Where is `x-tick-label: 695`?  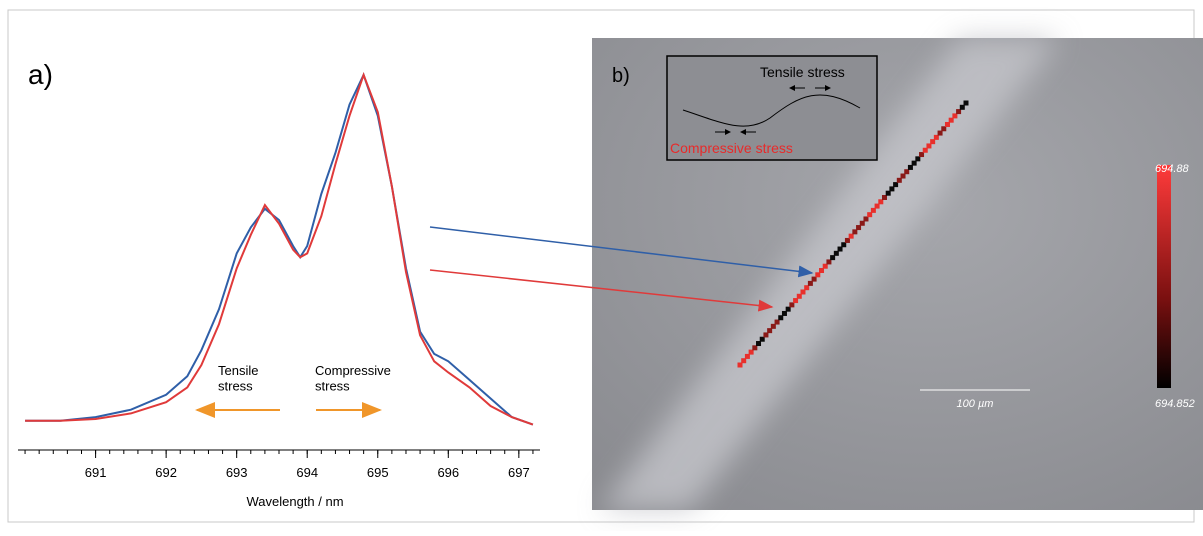 x-tick-label: 695 is located at coordinates (378, 472).